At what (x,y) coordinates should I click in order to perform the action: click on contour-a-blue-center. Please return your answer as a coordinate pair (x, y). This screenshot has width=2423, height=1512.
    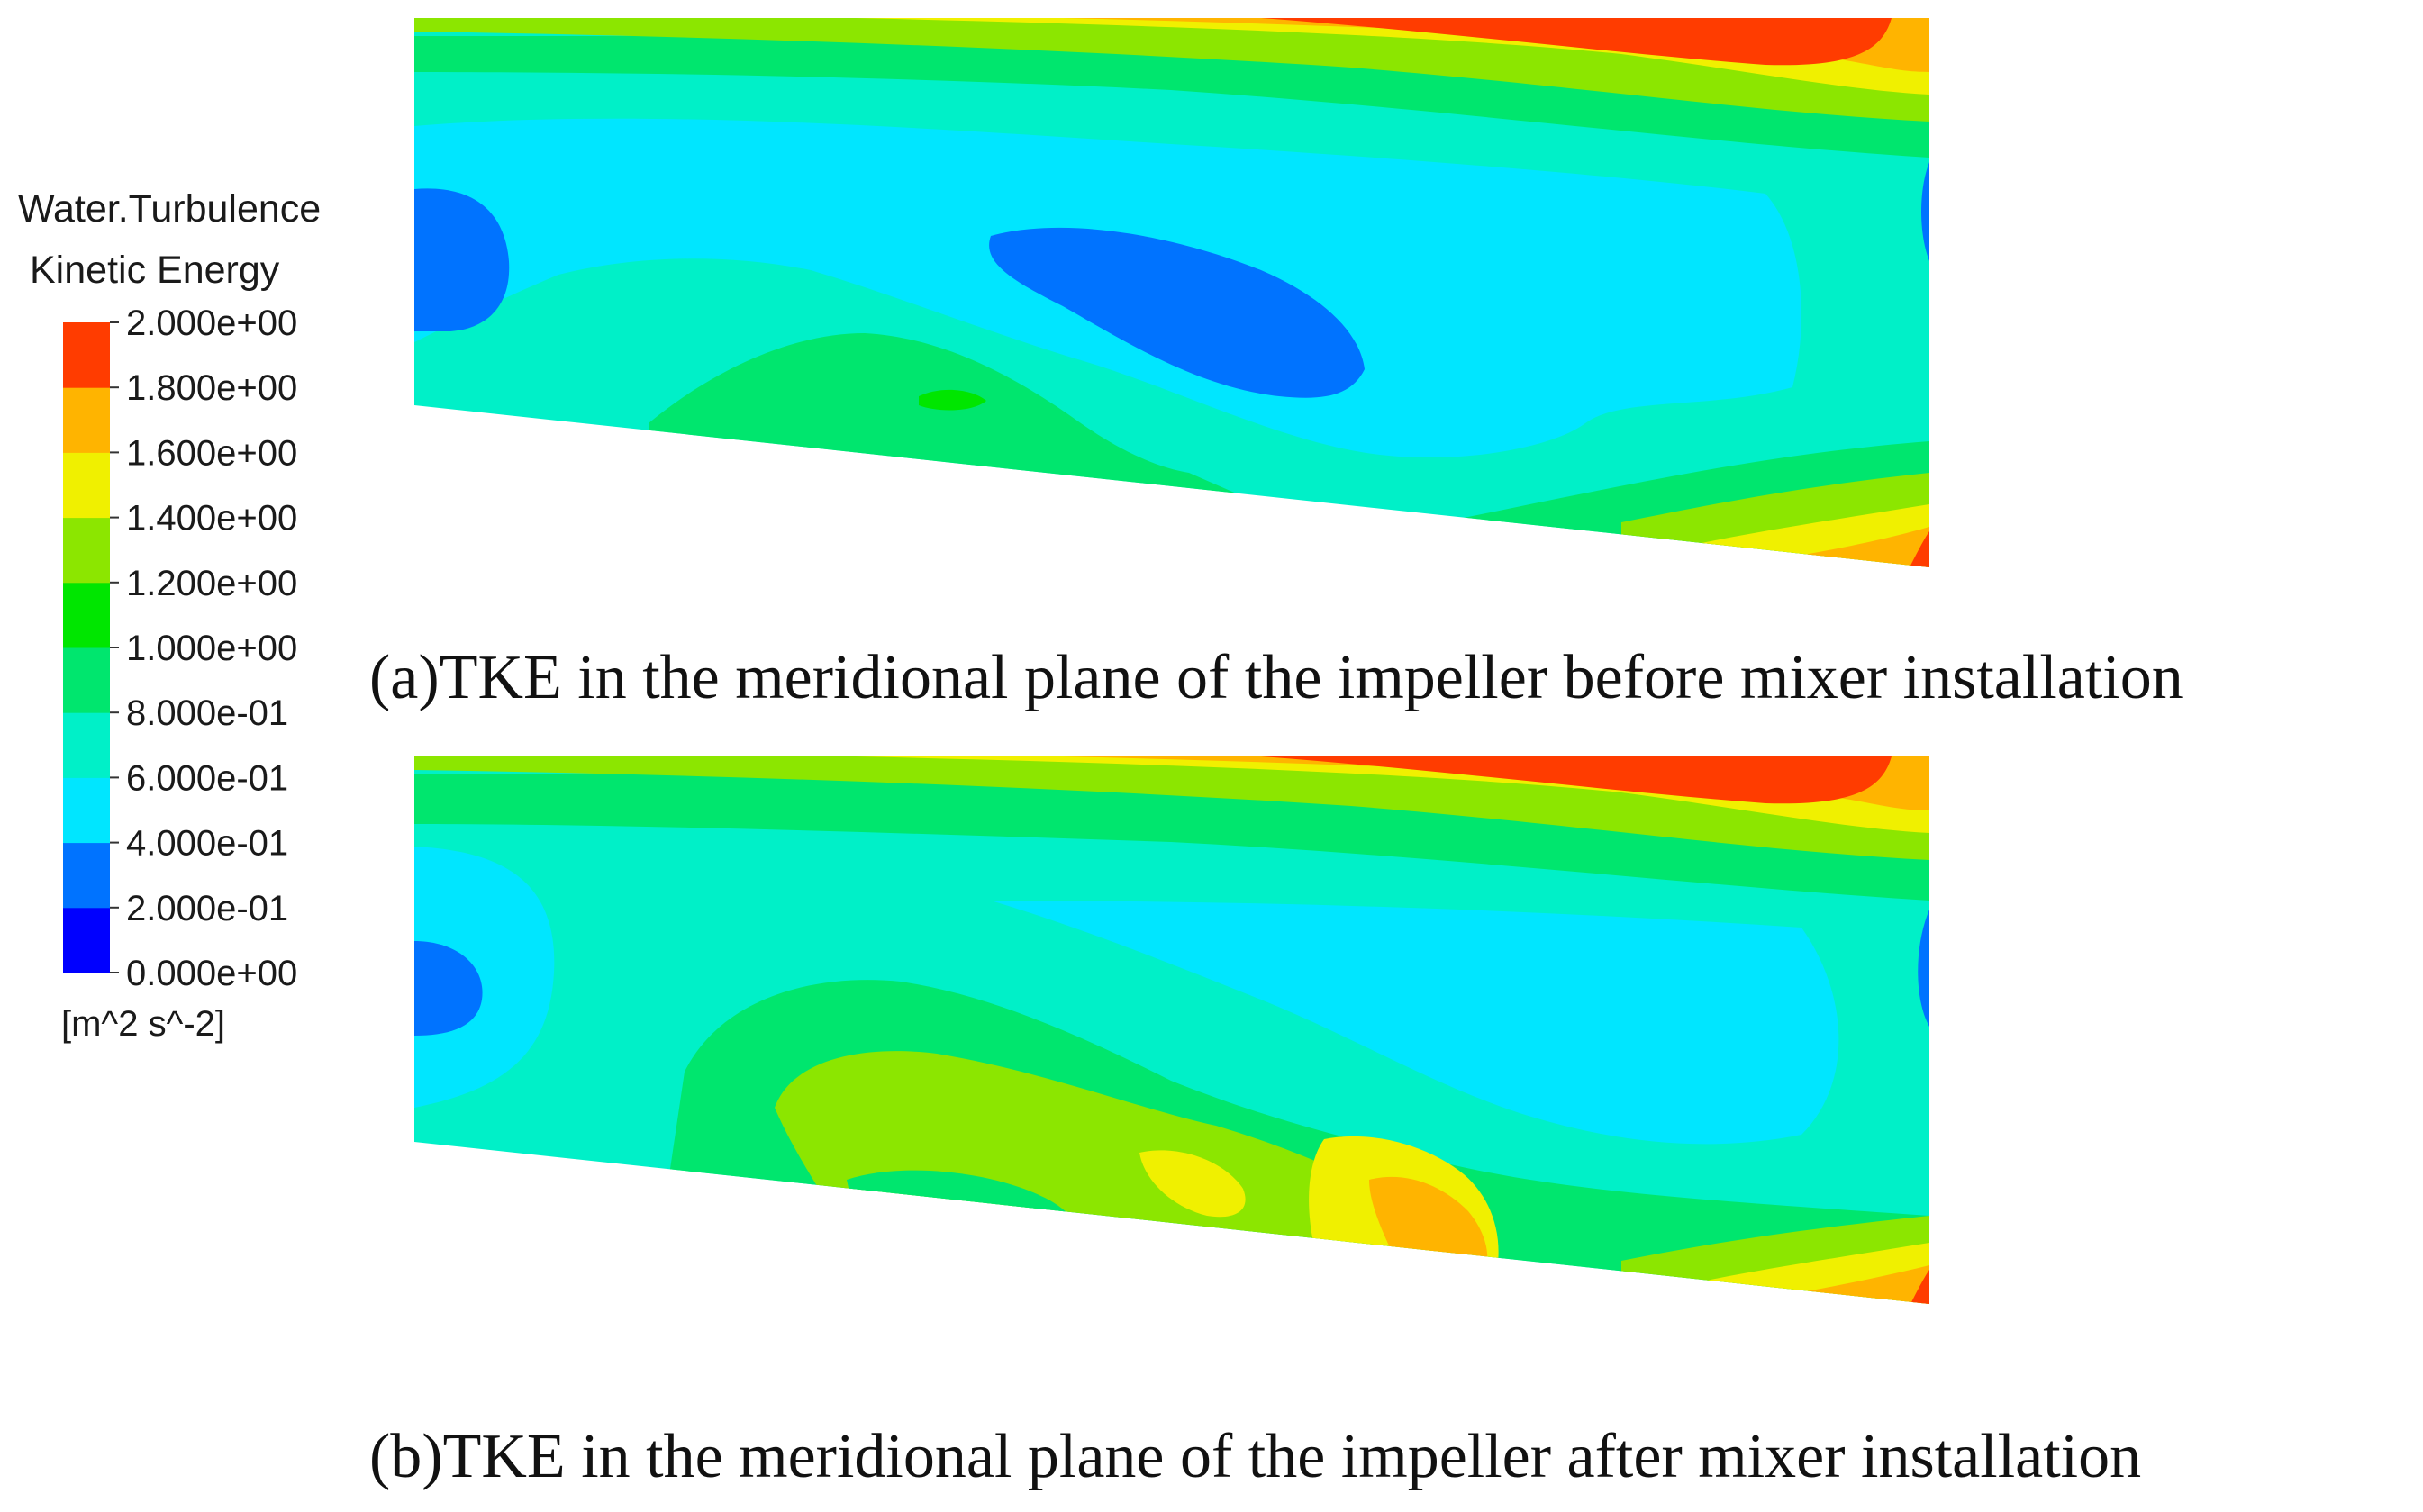
    Looking at the image, I should click on (1177, 312).